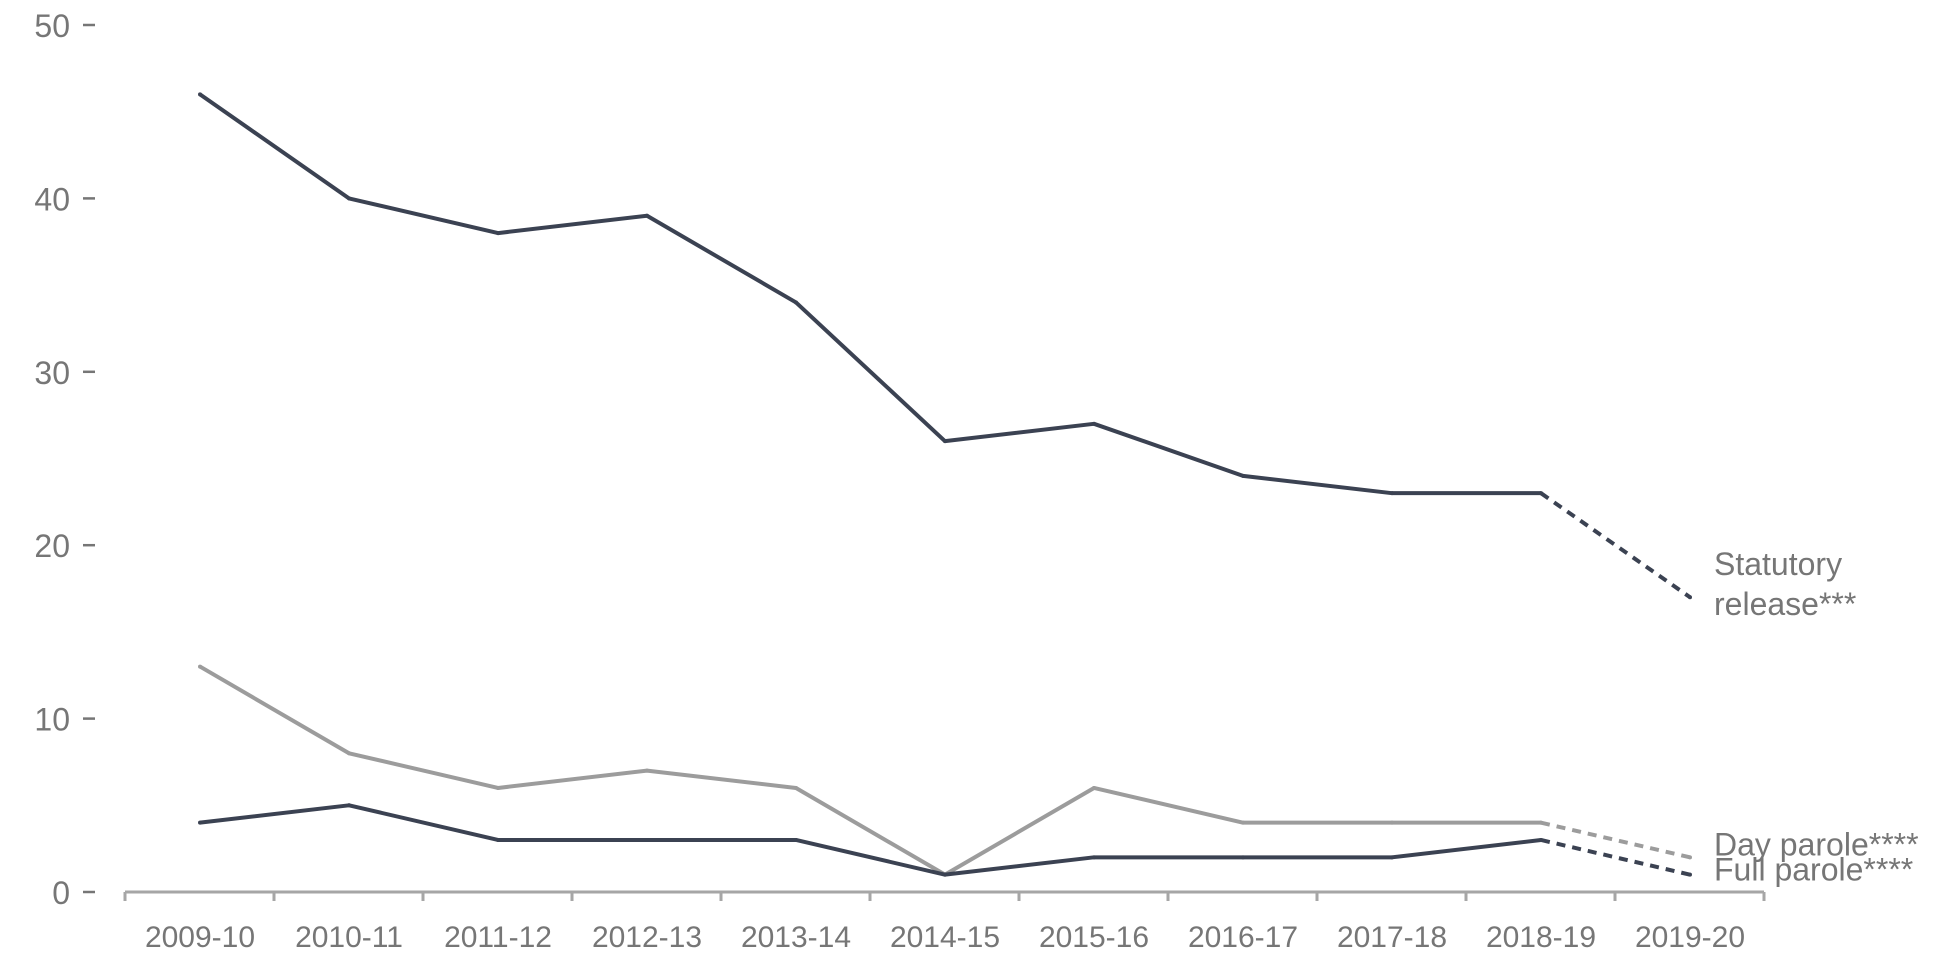 The height and width of the screenshot is (970, 1951). I want to click on x-tick-label: 2009-10, so click(200, 937).